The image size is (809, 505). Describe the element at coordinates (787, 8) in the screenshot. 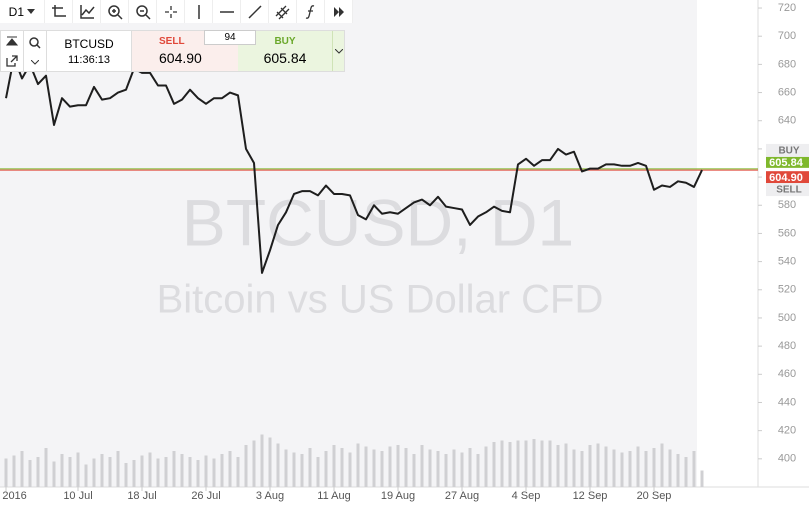

I see `y-tick-label: 720` at that location.